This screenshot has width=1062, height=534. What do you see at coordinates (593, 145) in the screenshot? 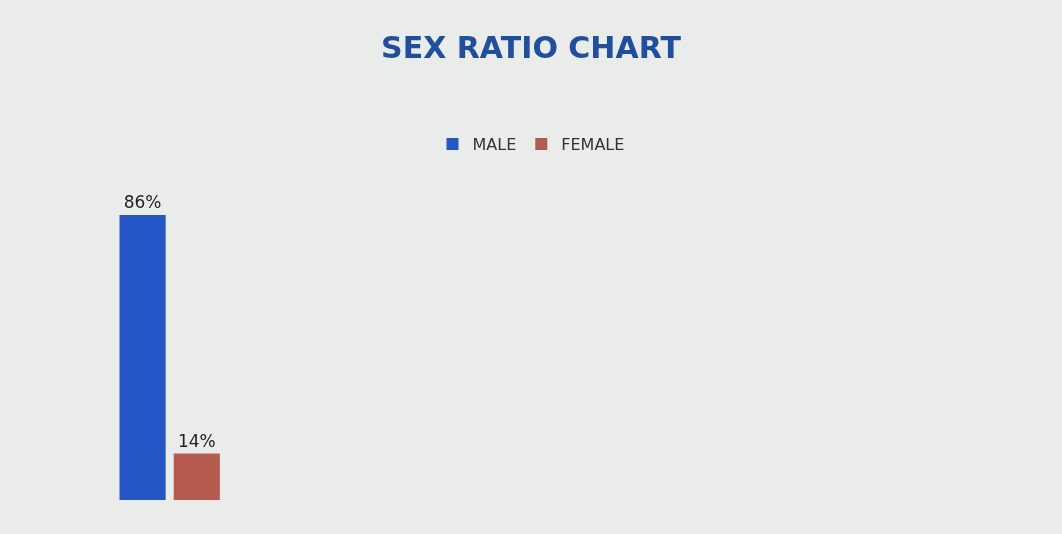
I see `legend-label: FEMALE` at bounding box center [593, 145].